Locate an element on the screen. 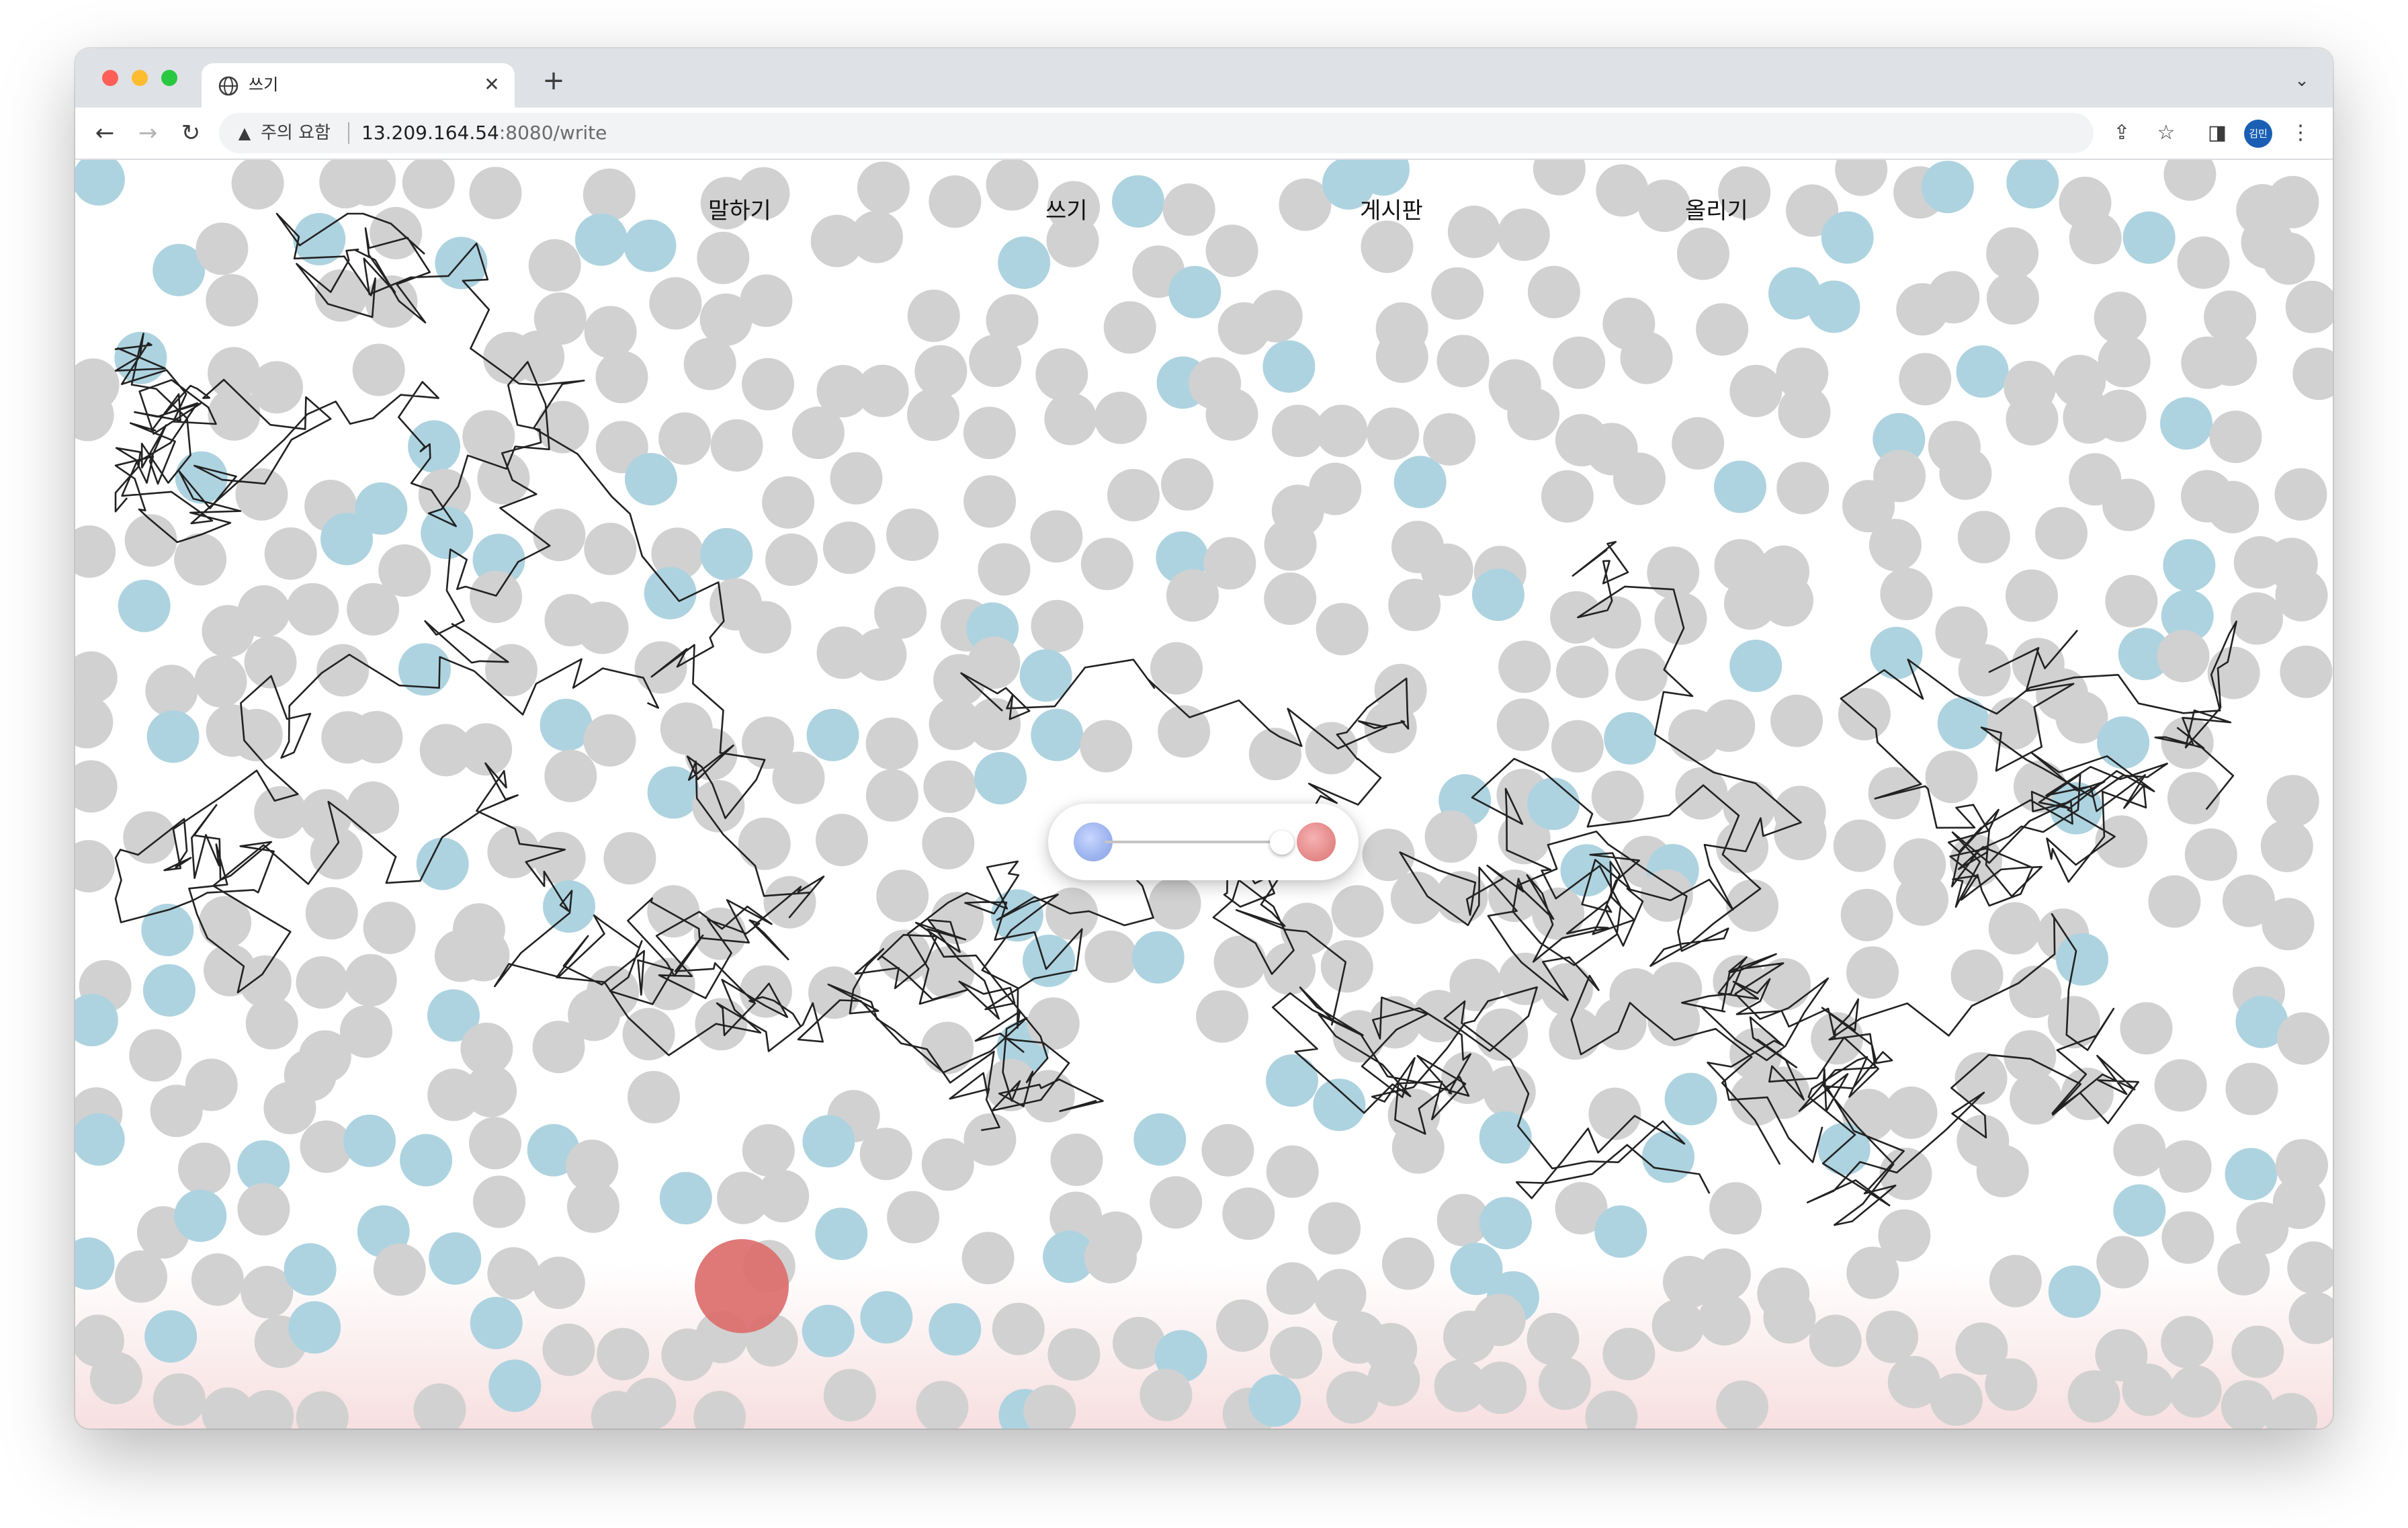 Image resolution: width=2408 pixels, height=1528 pixels. address-bar: ▲ 주의 요함 13.209.164.54:8080/write is located at coordinates (1156, 133).